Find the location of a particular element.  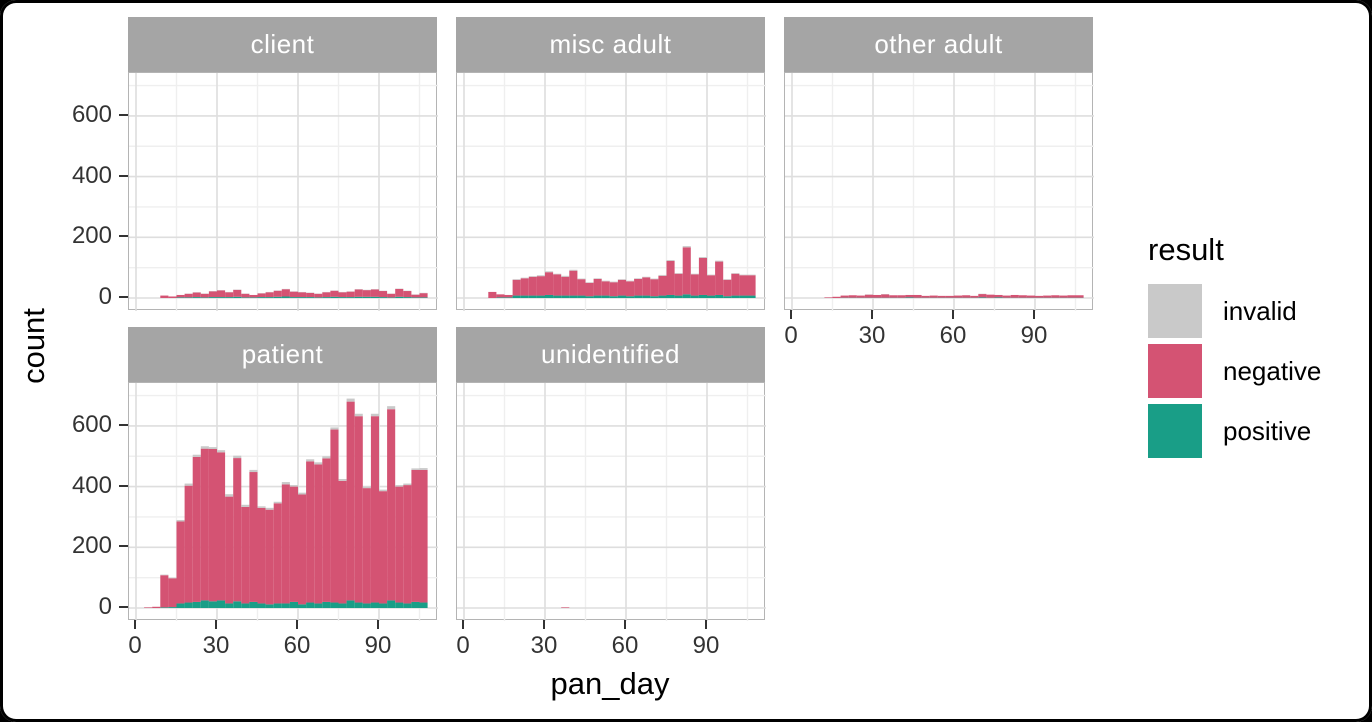

facet-chart-misc-adult is located at coordinates (611, 192).